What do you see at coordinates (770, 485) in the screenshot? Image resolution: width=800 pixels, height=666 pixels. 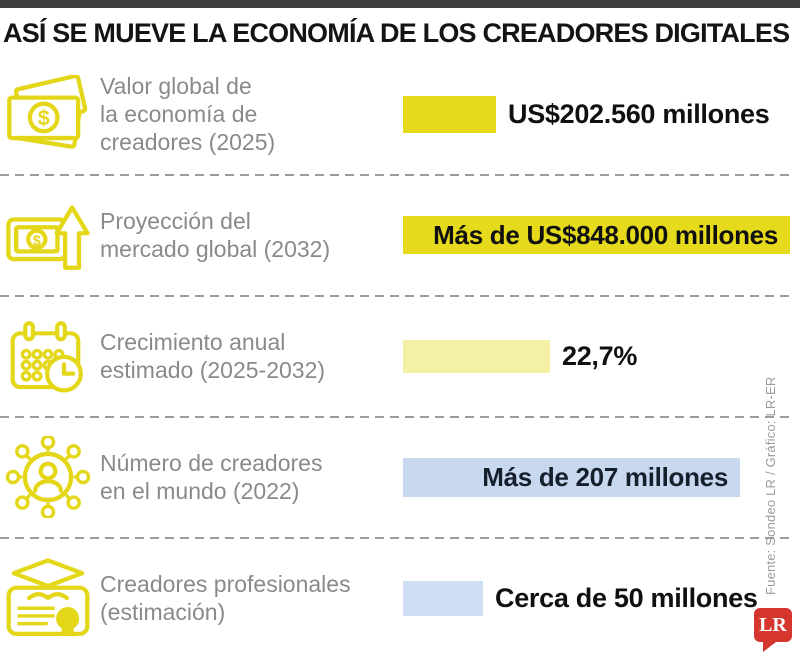 I see `source-credit: Fuente: Sondeo LR / Gráfico: LR-ER` at bounding box center [770, 485].